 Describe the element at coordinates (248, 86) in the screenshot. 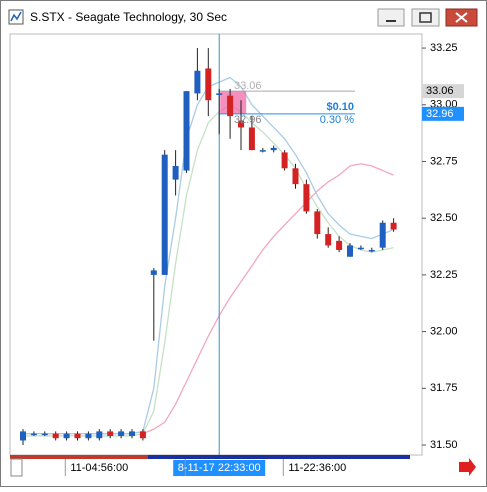

I see `measure-from-label: 33.06` at that location.